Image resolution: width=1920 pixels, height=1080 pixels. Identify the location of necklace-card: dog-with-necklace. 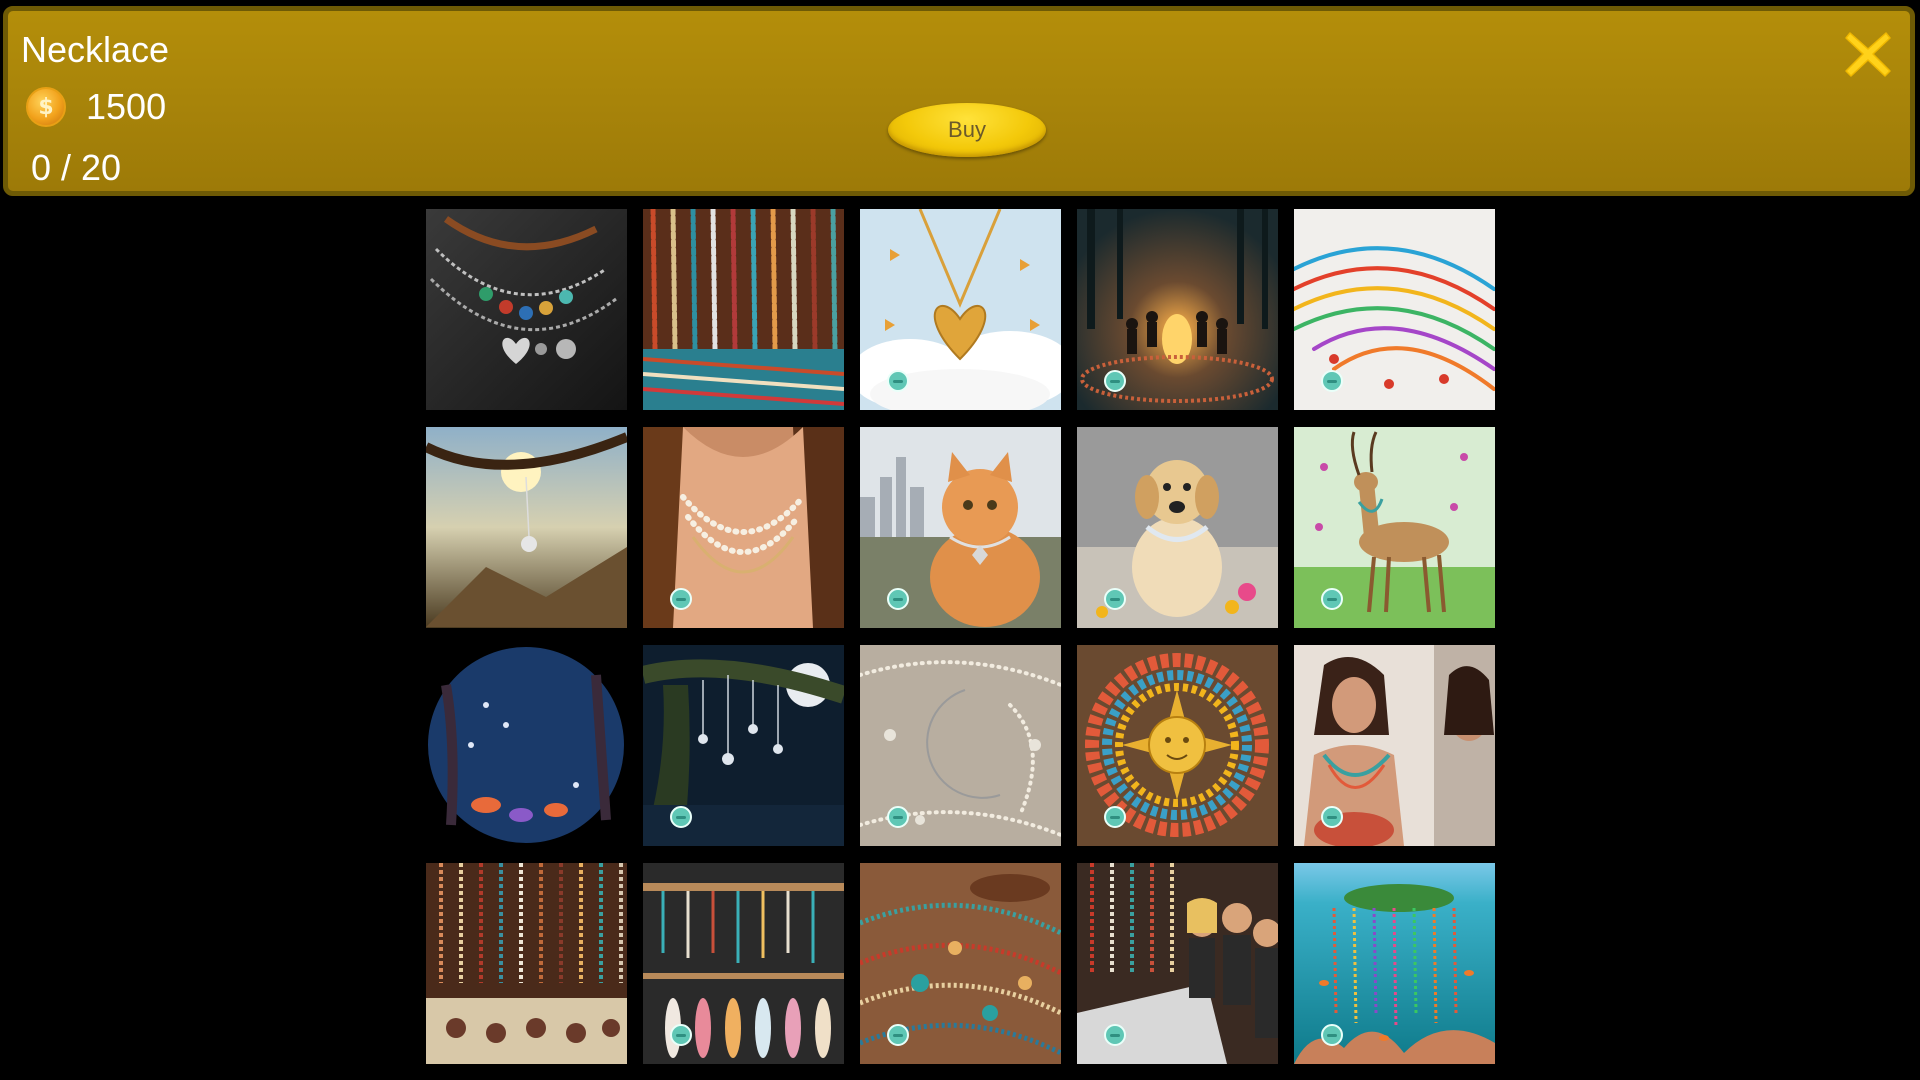
(1177, 527).